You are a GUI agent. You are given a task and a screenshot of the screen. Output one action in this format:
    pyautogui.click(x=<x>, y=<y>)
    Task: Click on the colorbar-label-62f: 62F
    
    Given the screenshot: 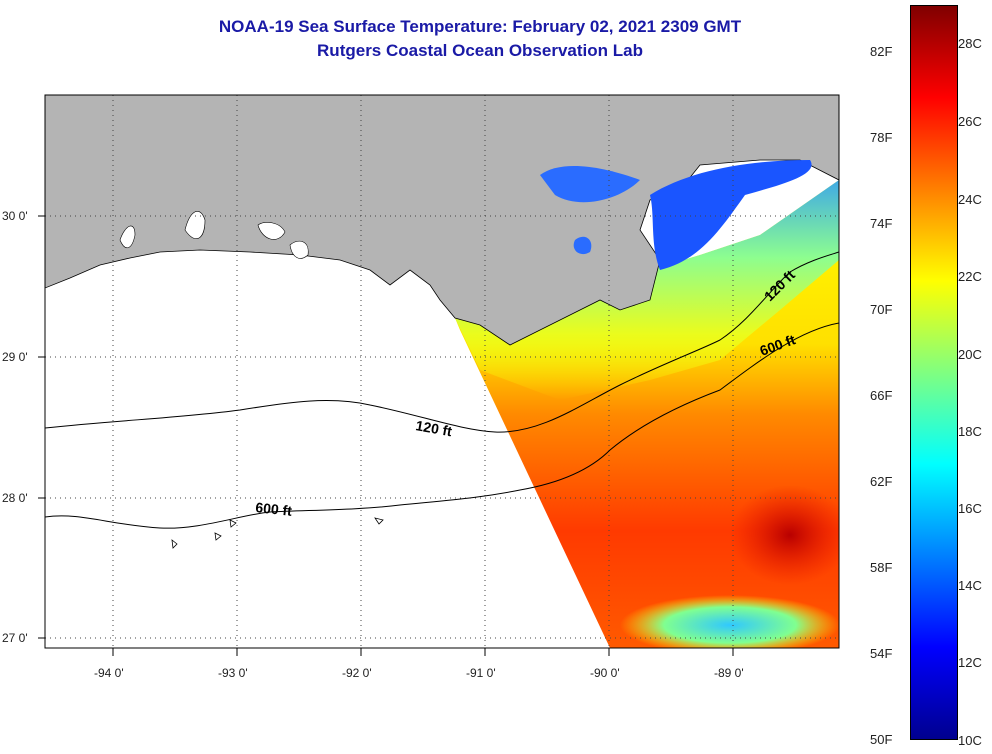 What is the action you would take?
    pyautogui.click(x=881, y=481)
    